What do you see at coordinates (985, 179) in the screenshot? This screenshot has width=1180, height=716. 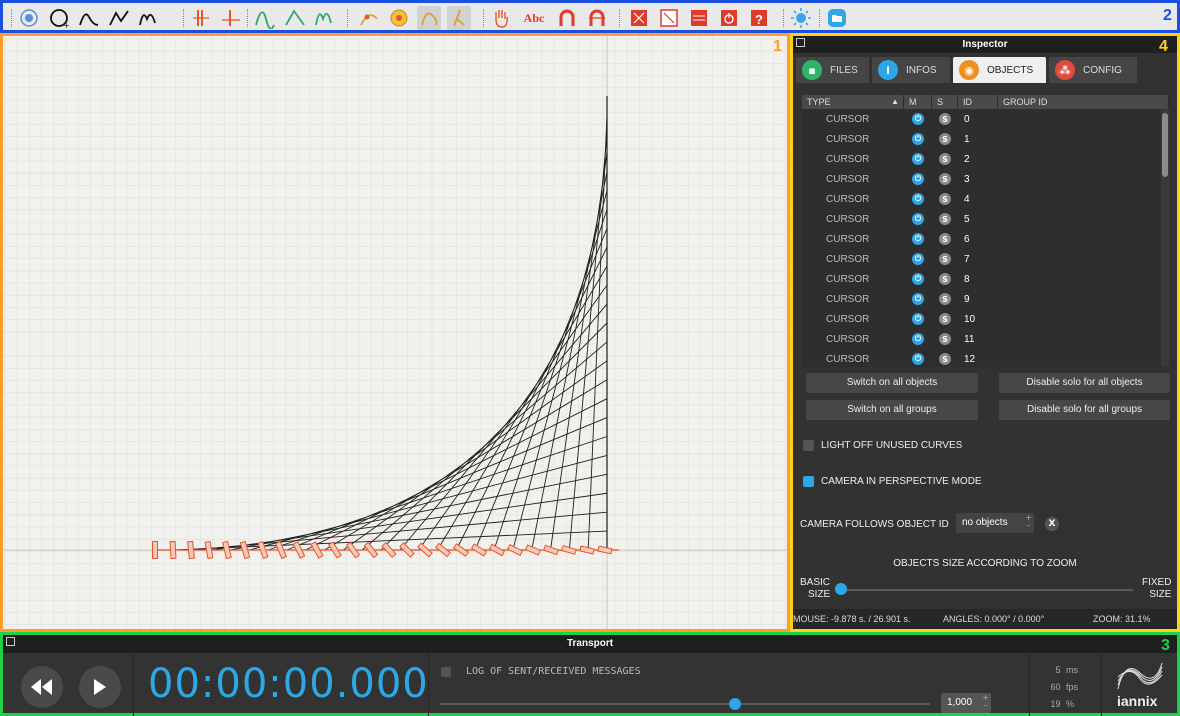 I see `table-row: CURSOR ⏻ S 3` at bounding box center [985, 179].